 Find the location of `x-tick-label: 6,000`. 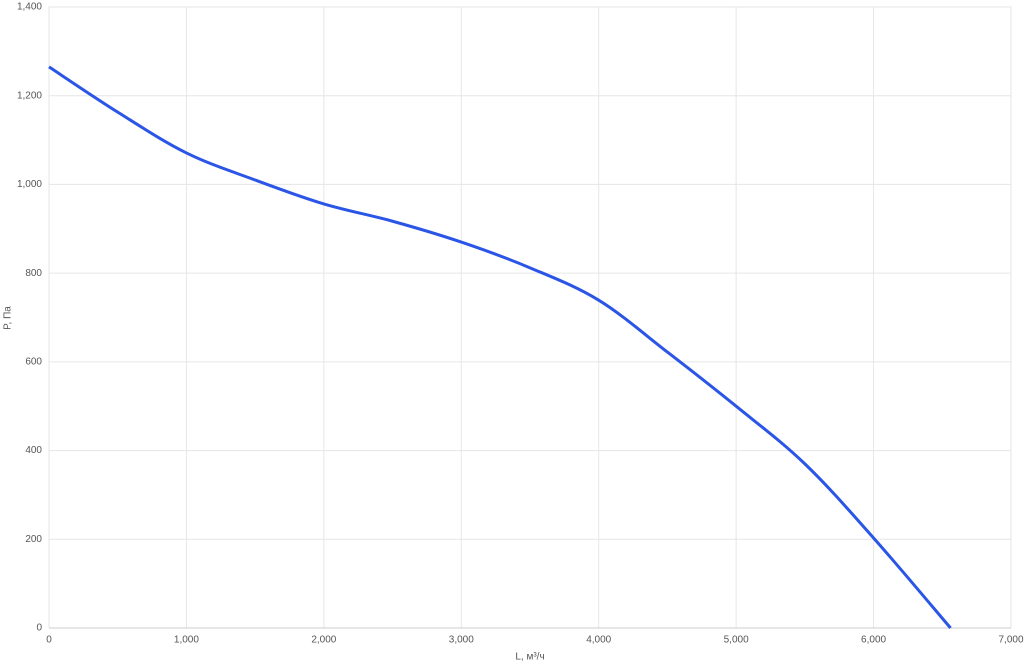

x-tick-label: 6,000 is located at coordinates (873, 640).